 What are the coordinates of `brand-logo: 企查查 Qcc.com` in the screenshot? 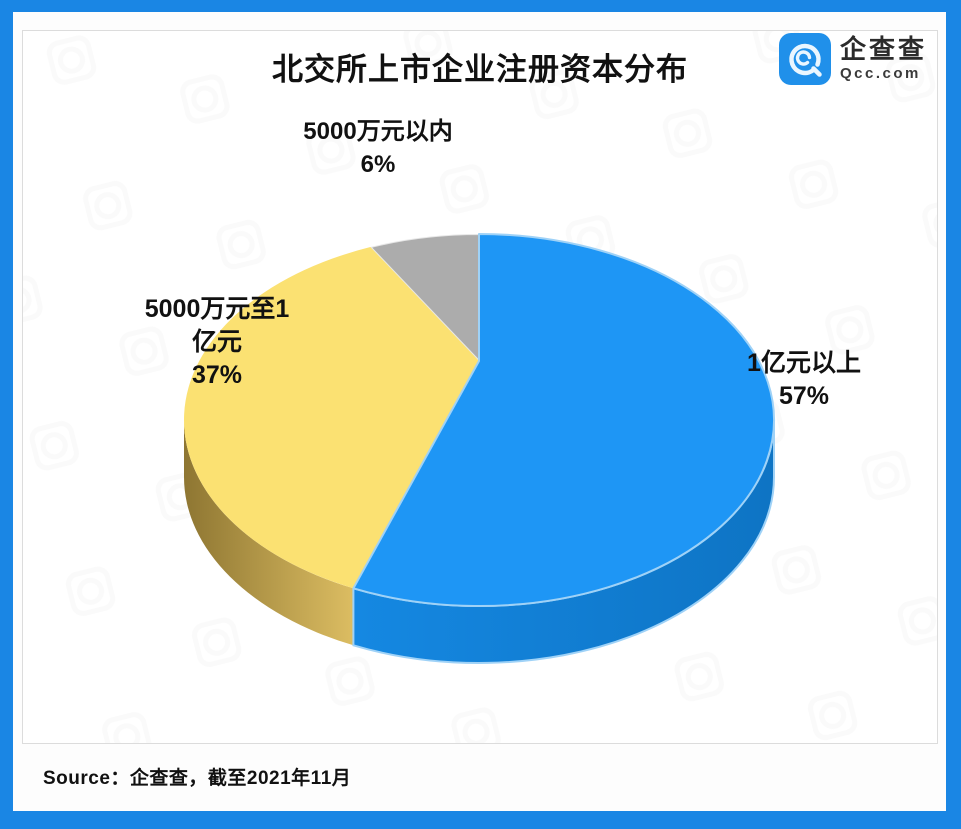 It's located at (852, 59).